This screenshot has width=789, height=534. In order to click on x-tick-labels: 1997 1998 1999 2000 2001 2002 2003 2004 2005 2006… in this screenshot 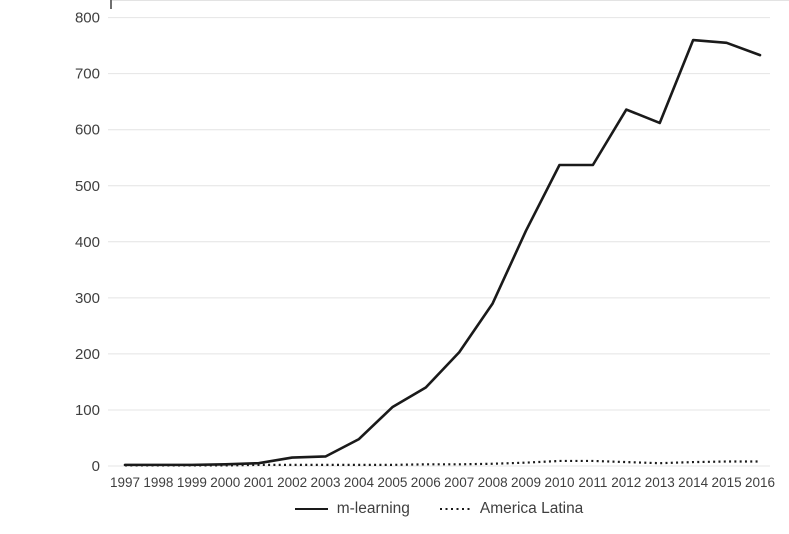, I will do `click(442, 482)`.